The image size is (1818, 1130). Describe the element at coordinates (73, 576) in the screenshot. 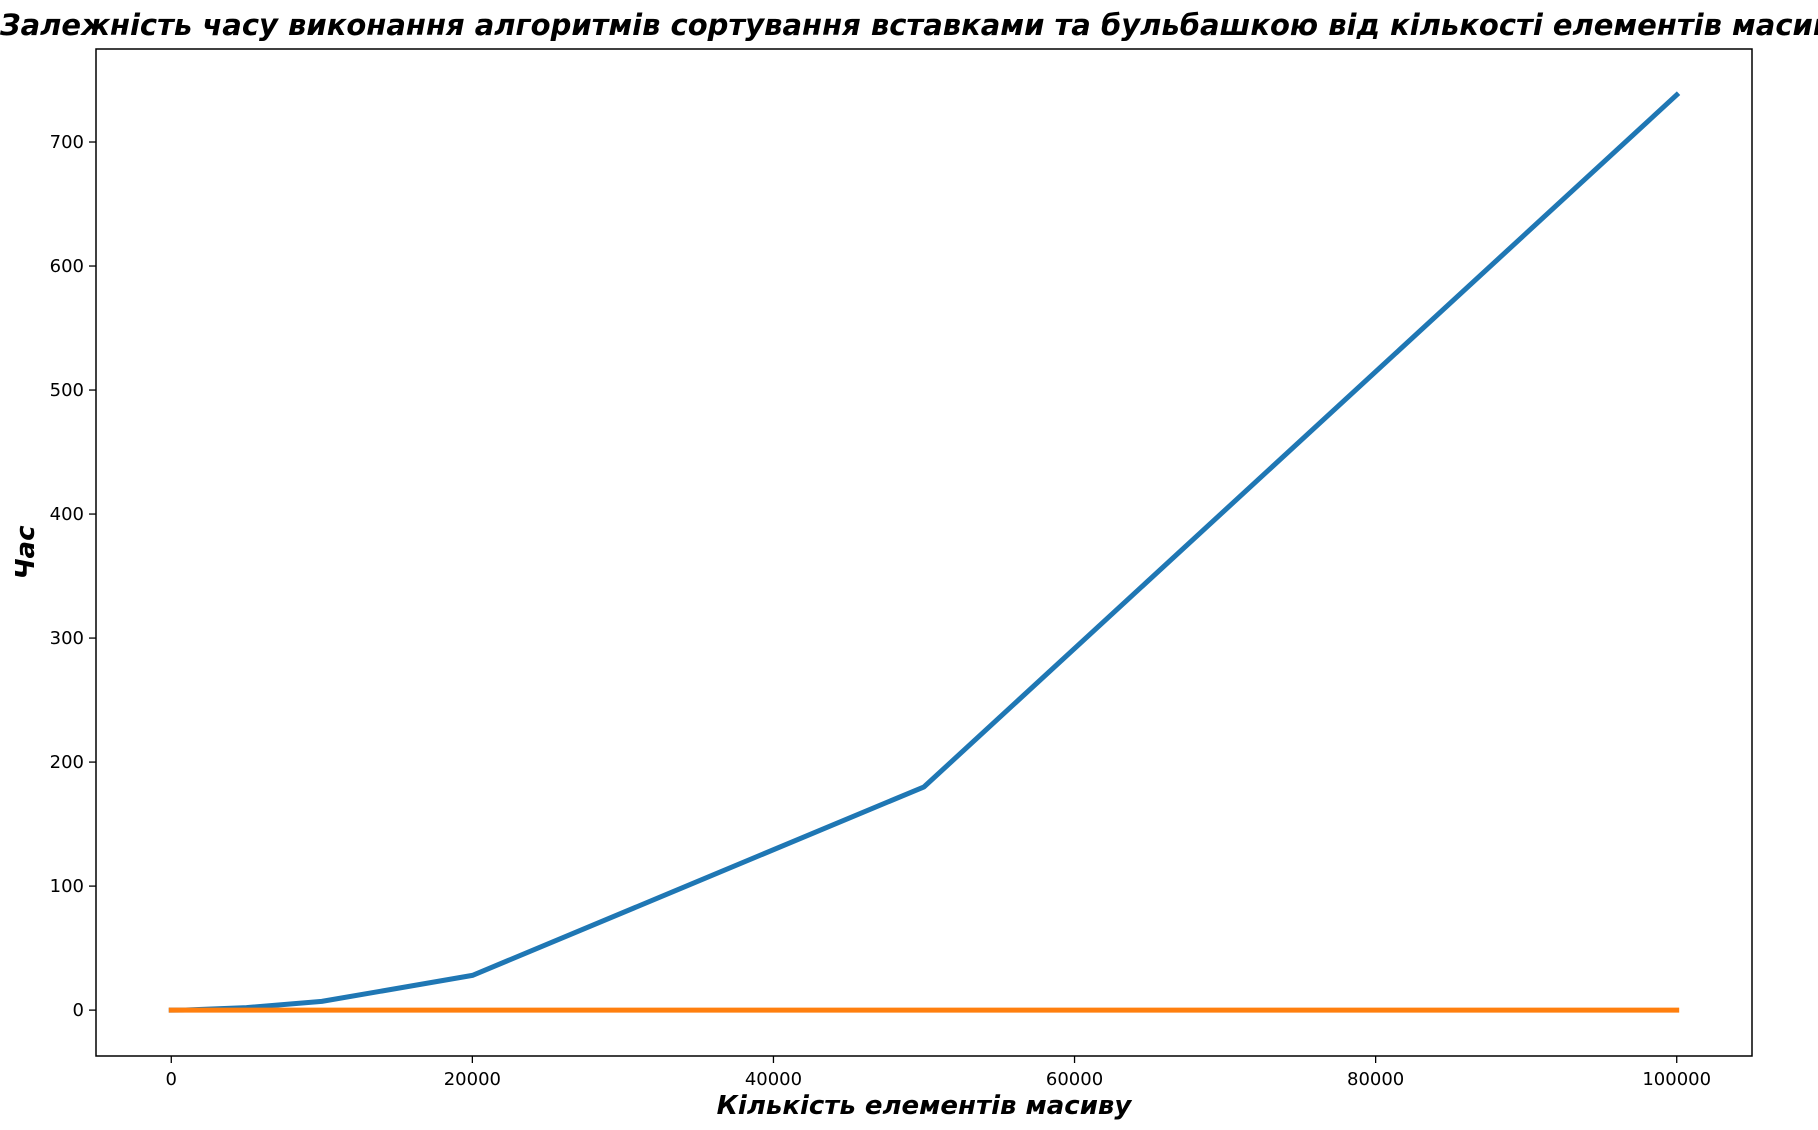

I see `y-axis: 0 100 200 300 400 500 600 700` at that location.